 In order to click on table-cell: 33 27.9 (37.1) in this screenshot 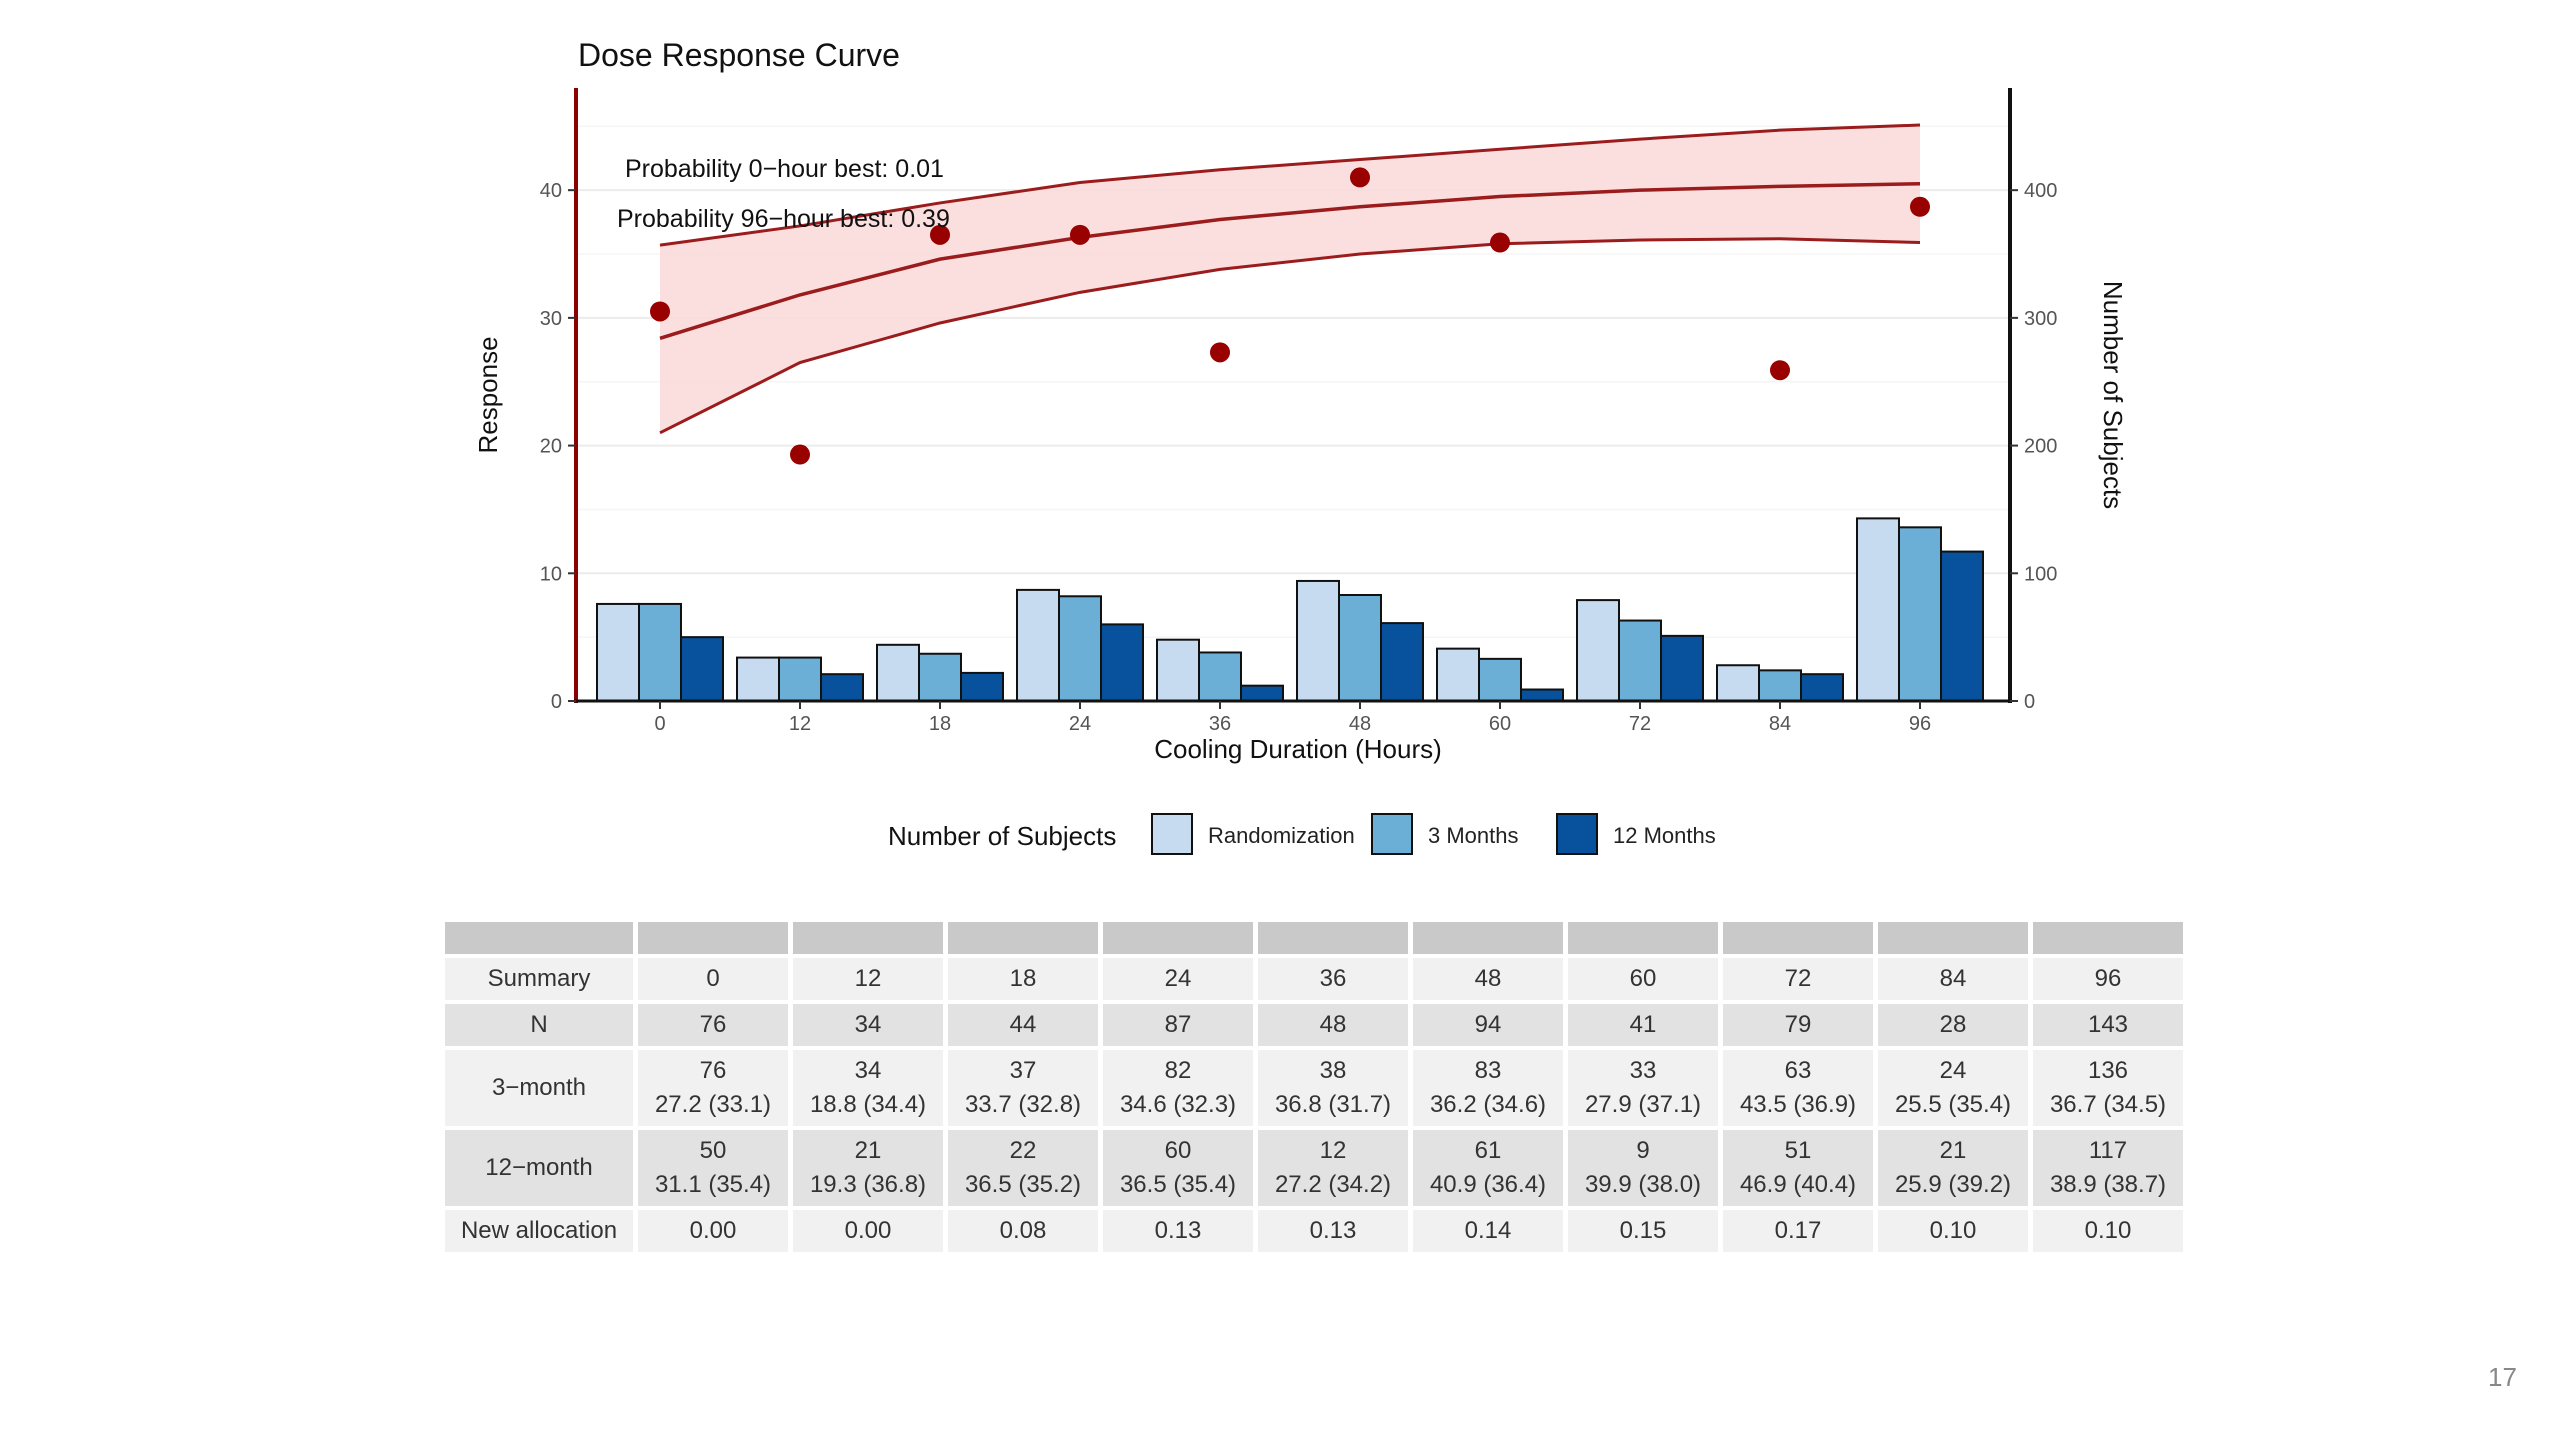, I will do `click(1643, 1088)`.